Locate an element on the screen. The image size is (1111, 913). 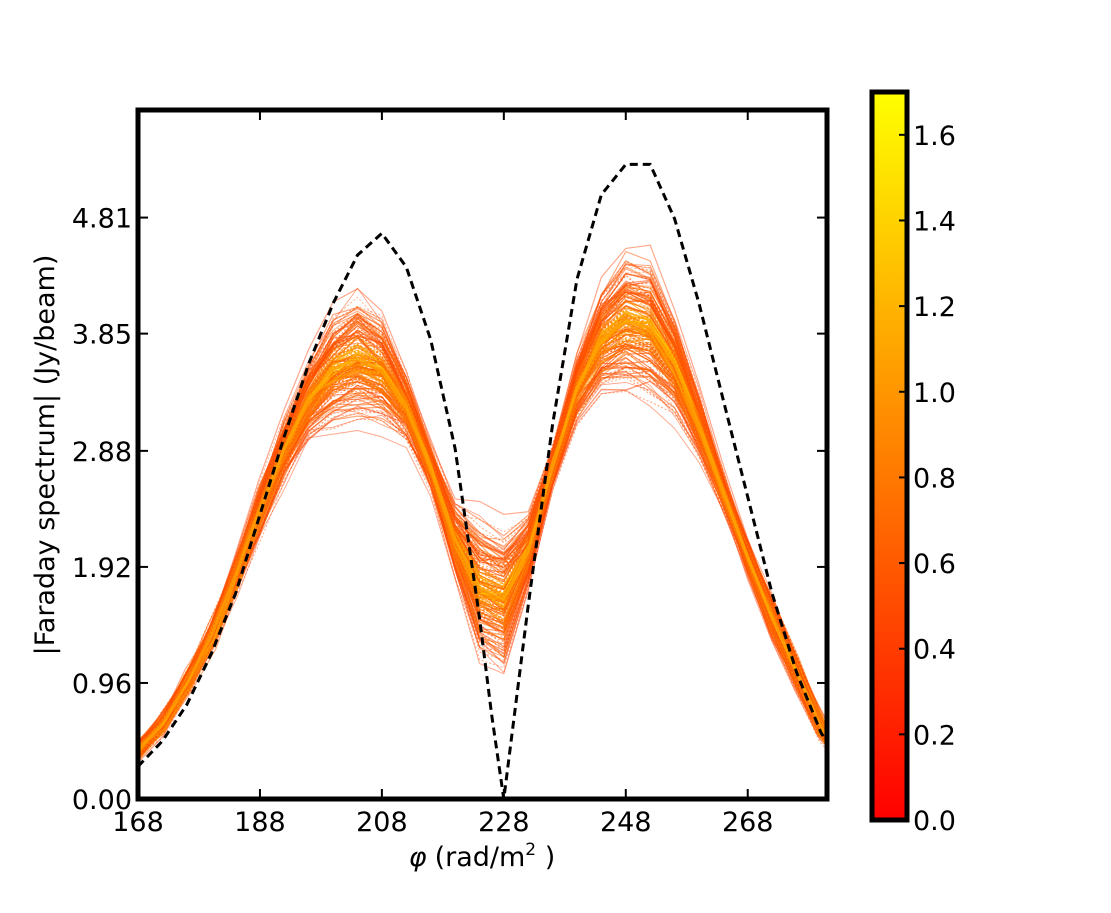
colorbar-tick-label: 0.4 is located at coordinates (934, 650).